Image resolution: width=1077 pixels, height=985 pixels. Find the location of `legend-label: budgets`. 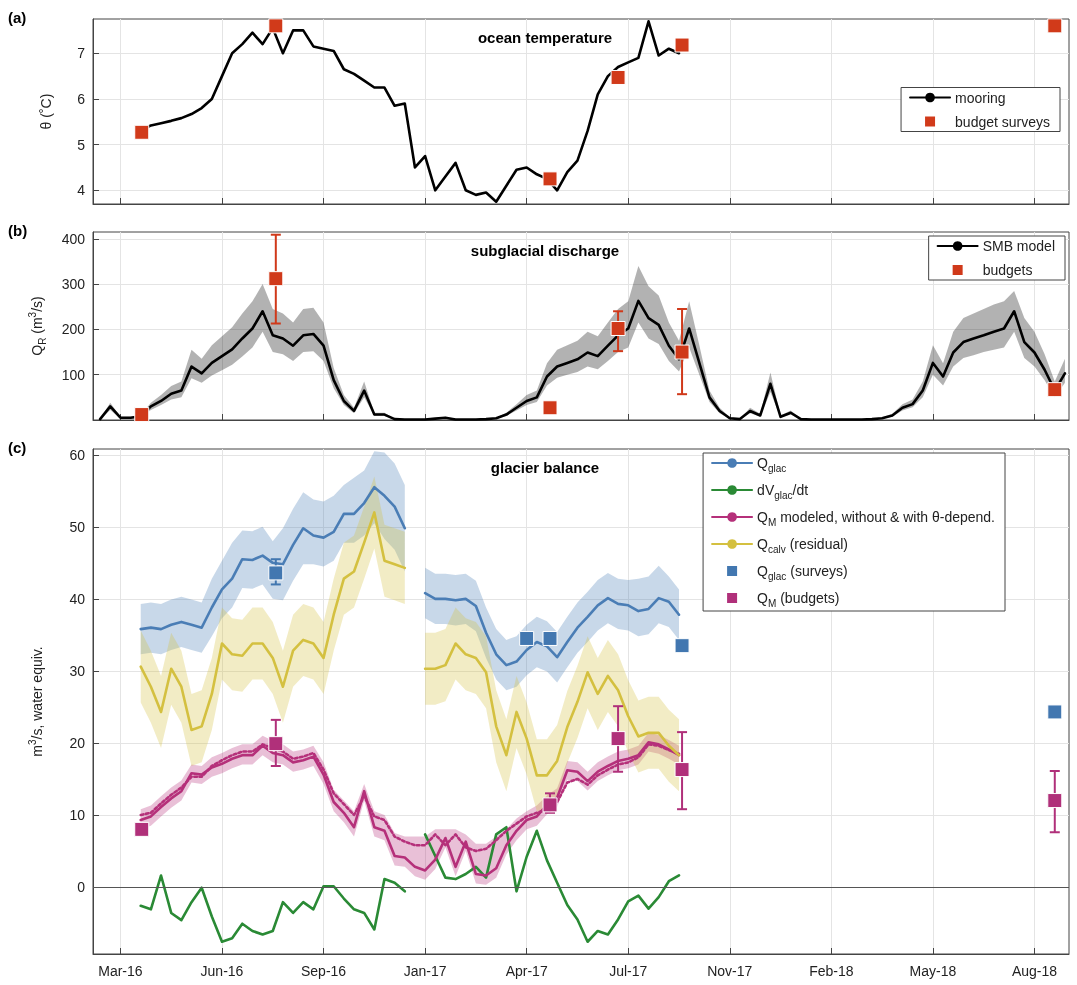

legend-label: budgets is located at coordinates (1007, 270).